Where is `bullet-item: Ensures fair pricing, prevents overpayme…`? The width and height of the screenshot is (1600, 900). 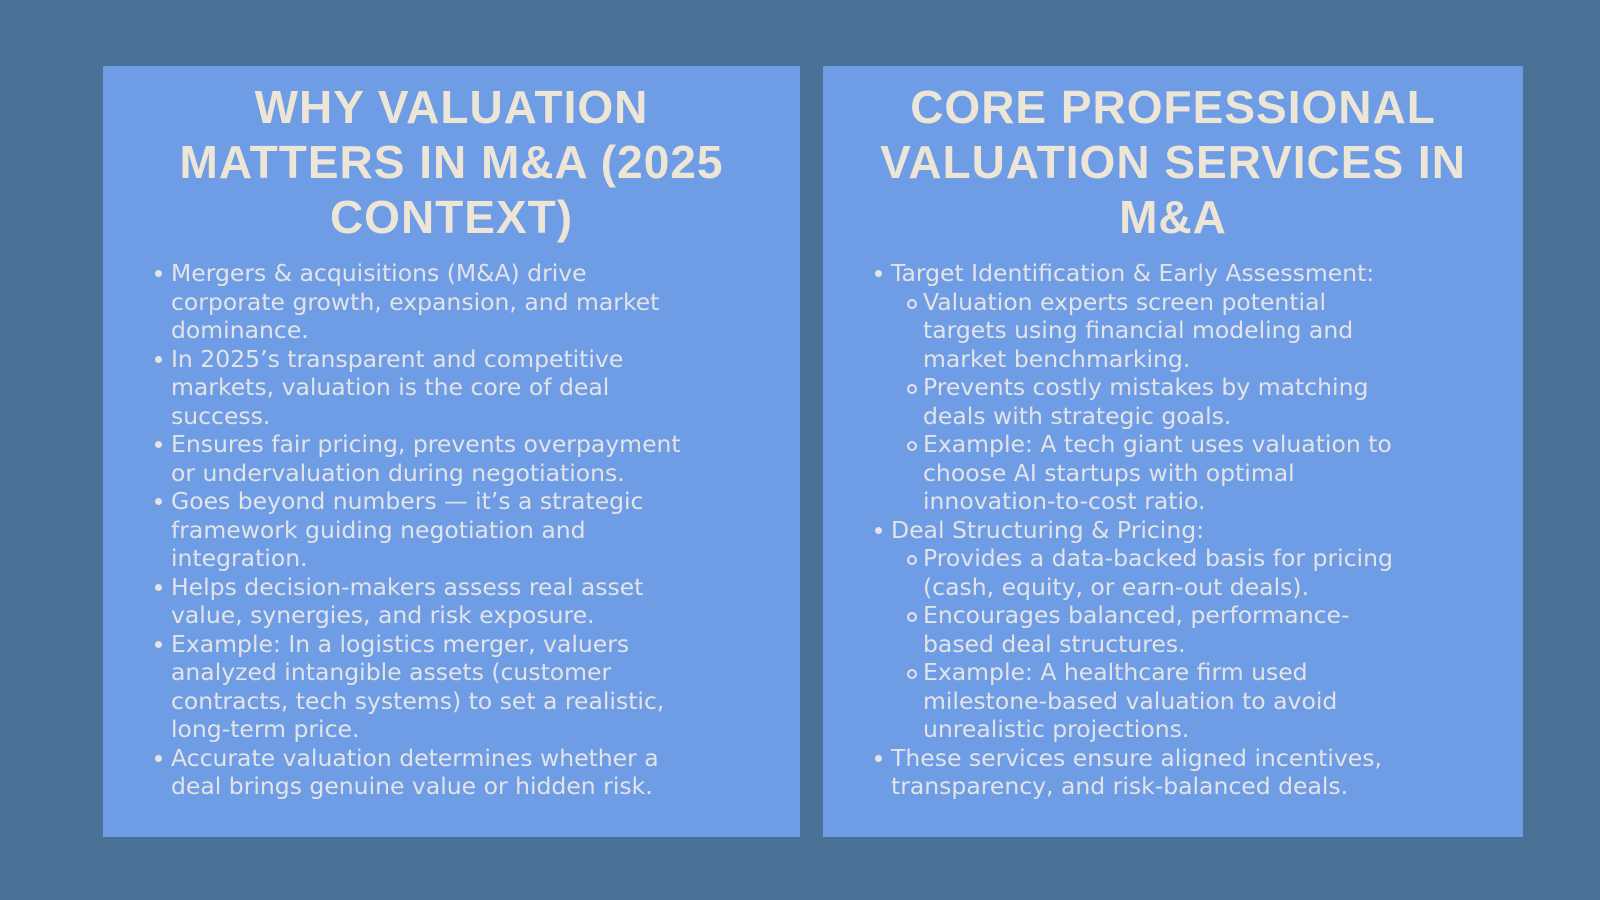 bullet-item: Ensures fair pricing, prevents overpayme… is located at coordinates (459, 458).